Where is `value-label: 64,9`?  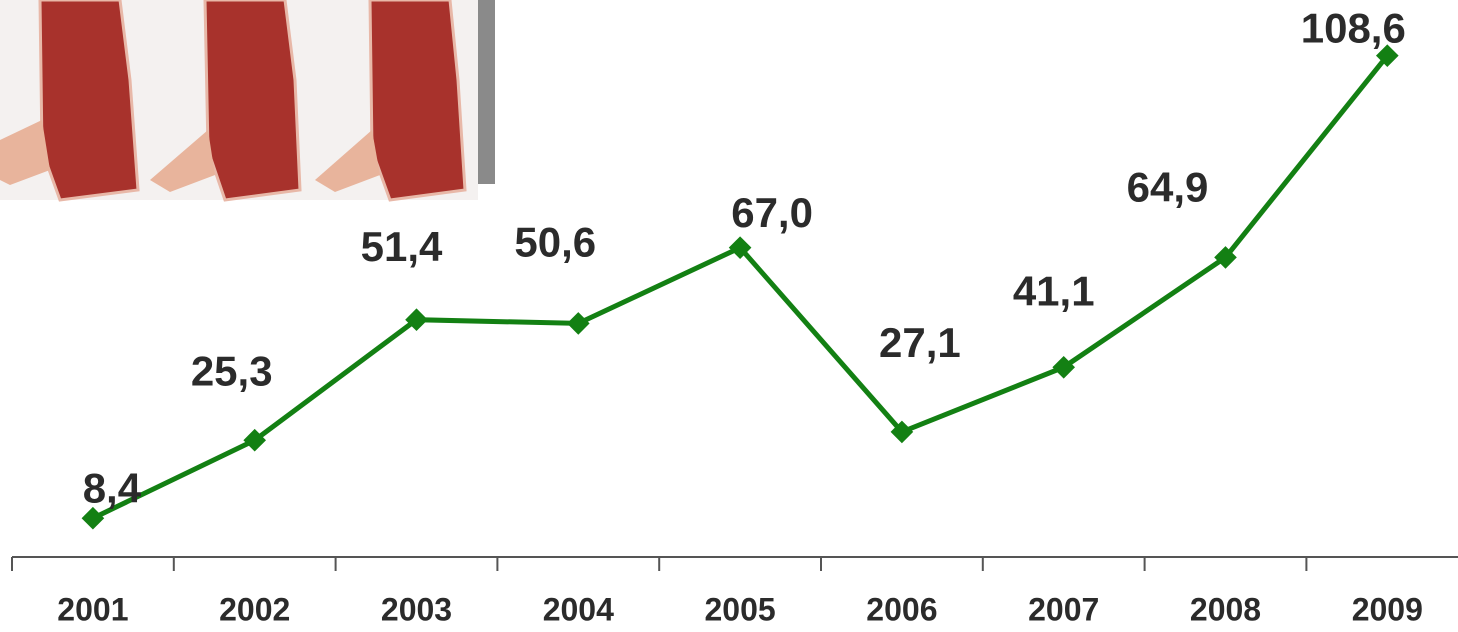
value-label: 64,9 is located at coordinates (1168, 186).